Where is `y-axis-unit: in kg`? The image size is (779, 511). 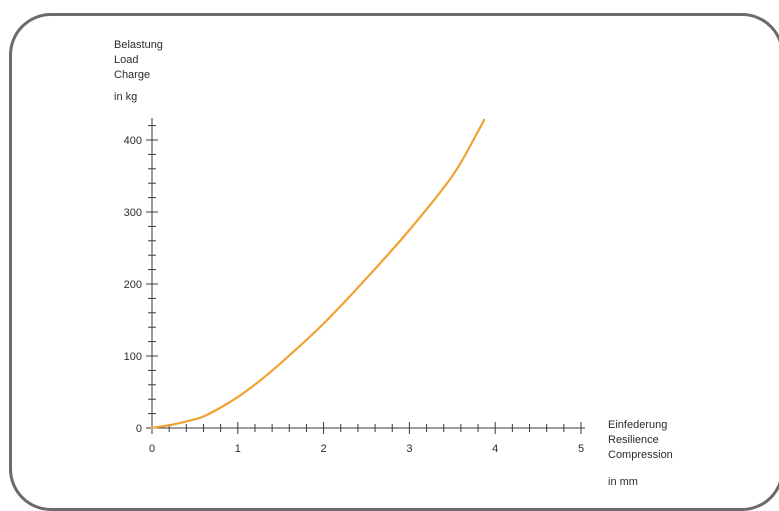 y-axis-unit: in kg is located at coordinates (125, 97).